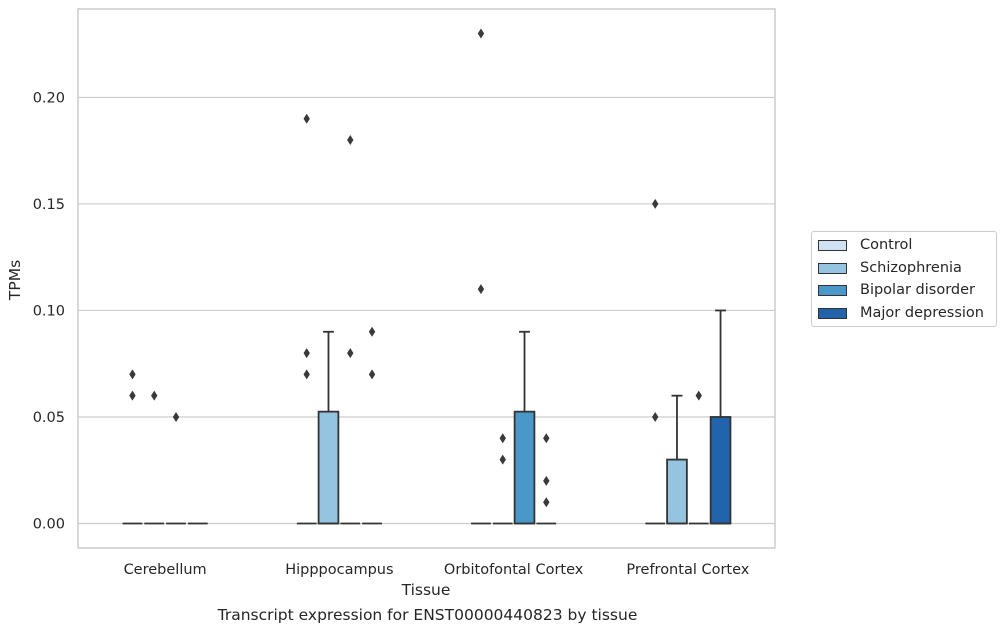  What do you see at coordinates (922, 313) in the screenshot?
I see `legend-label-major-depression: Major depression` at bounding box center [922, 313].